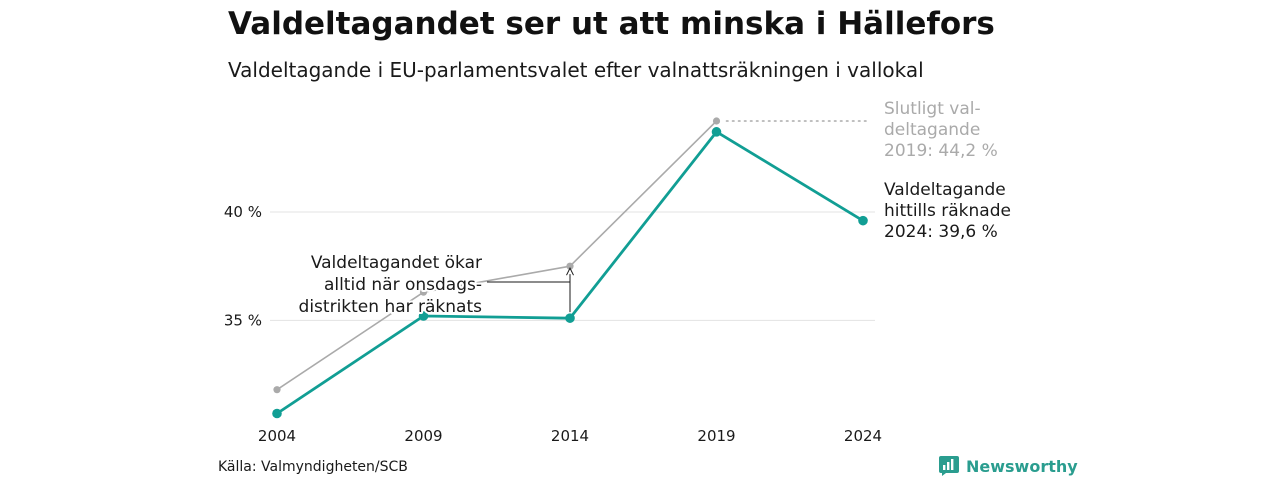 This screenshot has width=1280, height=480. I want to click on brand-logo: Newsworthy, so click(1008, 466).